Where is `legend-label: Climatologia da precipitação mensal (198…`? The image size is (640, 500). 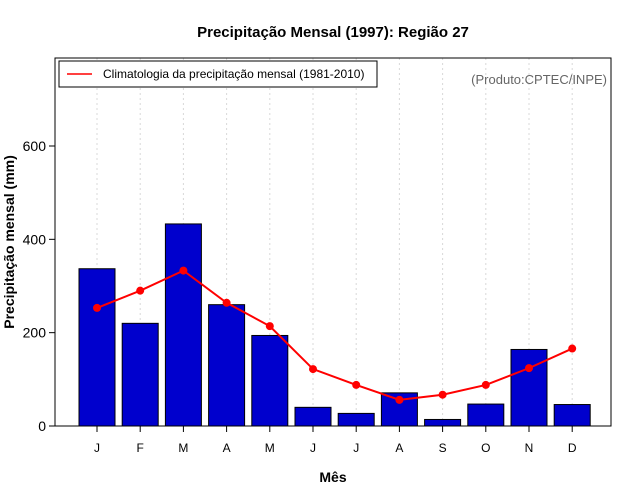
legend-label: Climatologia da precipitação mensal (198… is located at coordinates (233, 74).